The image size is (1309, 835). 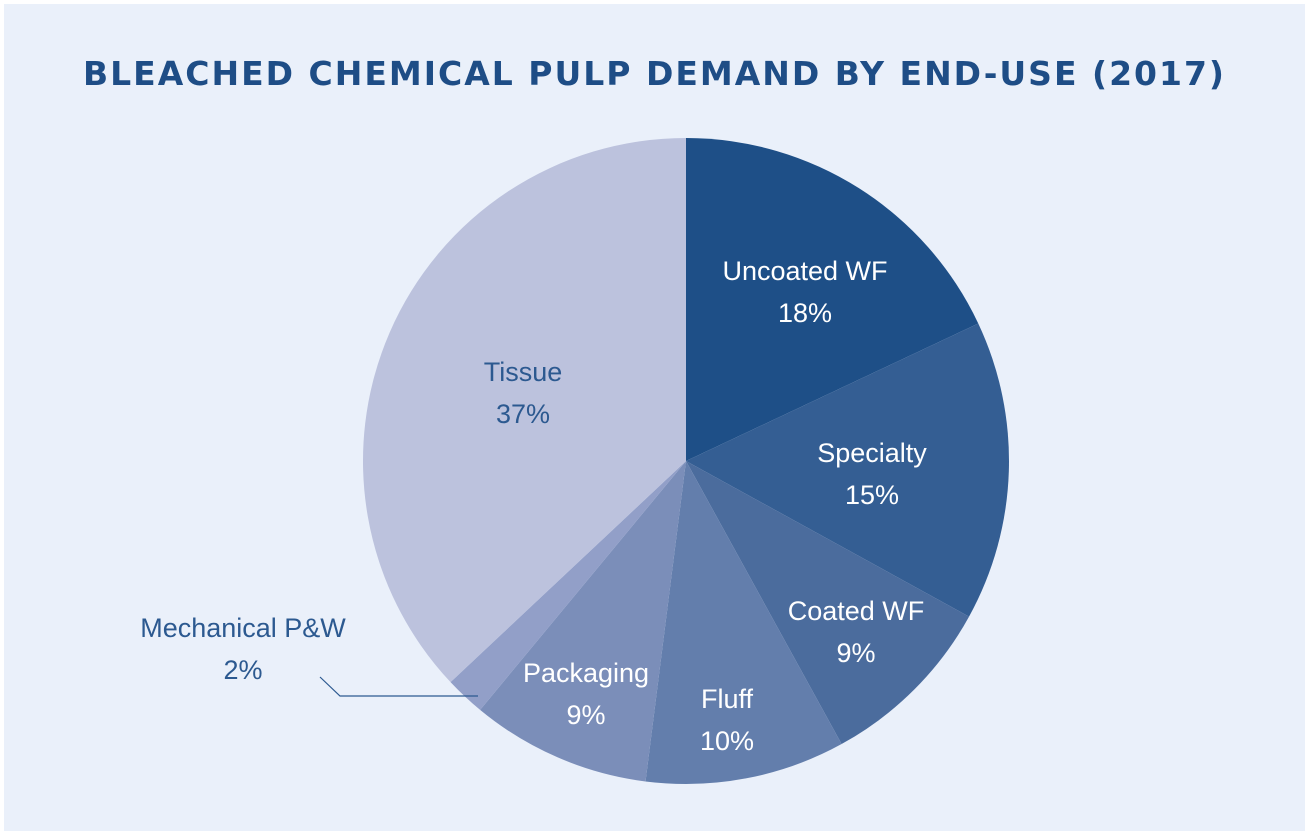 What do you see at coordinates (586, 673) in the screenshot?
I see `slice-label-packaging: Packaging` at bounding box center [586, 673].